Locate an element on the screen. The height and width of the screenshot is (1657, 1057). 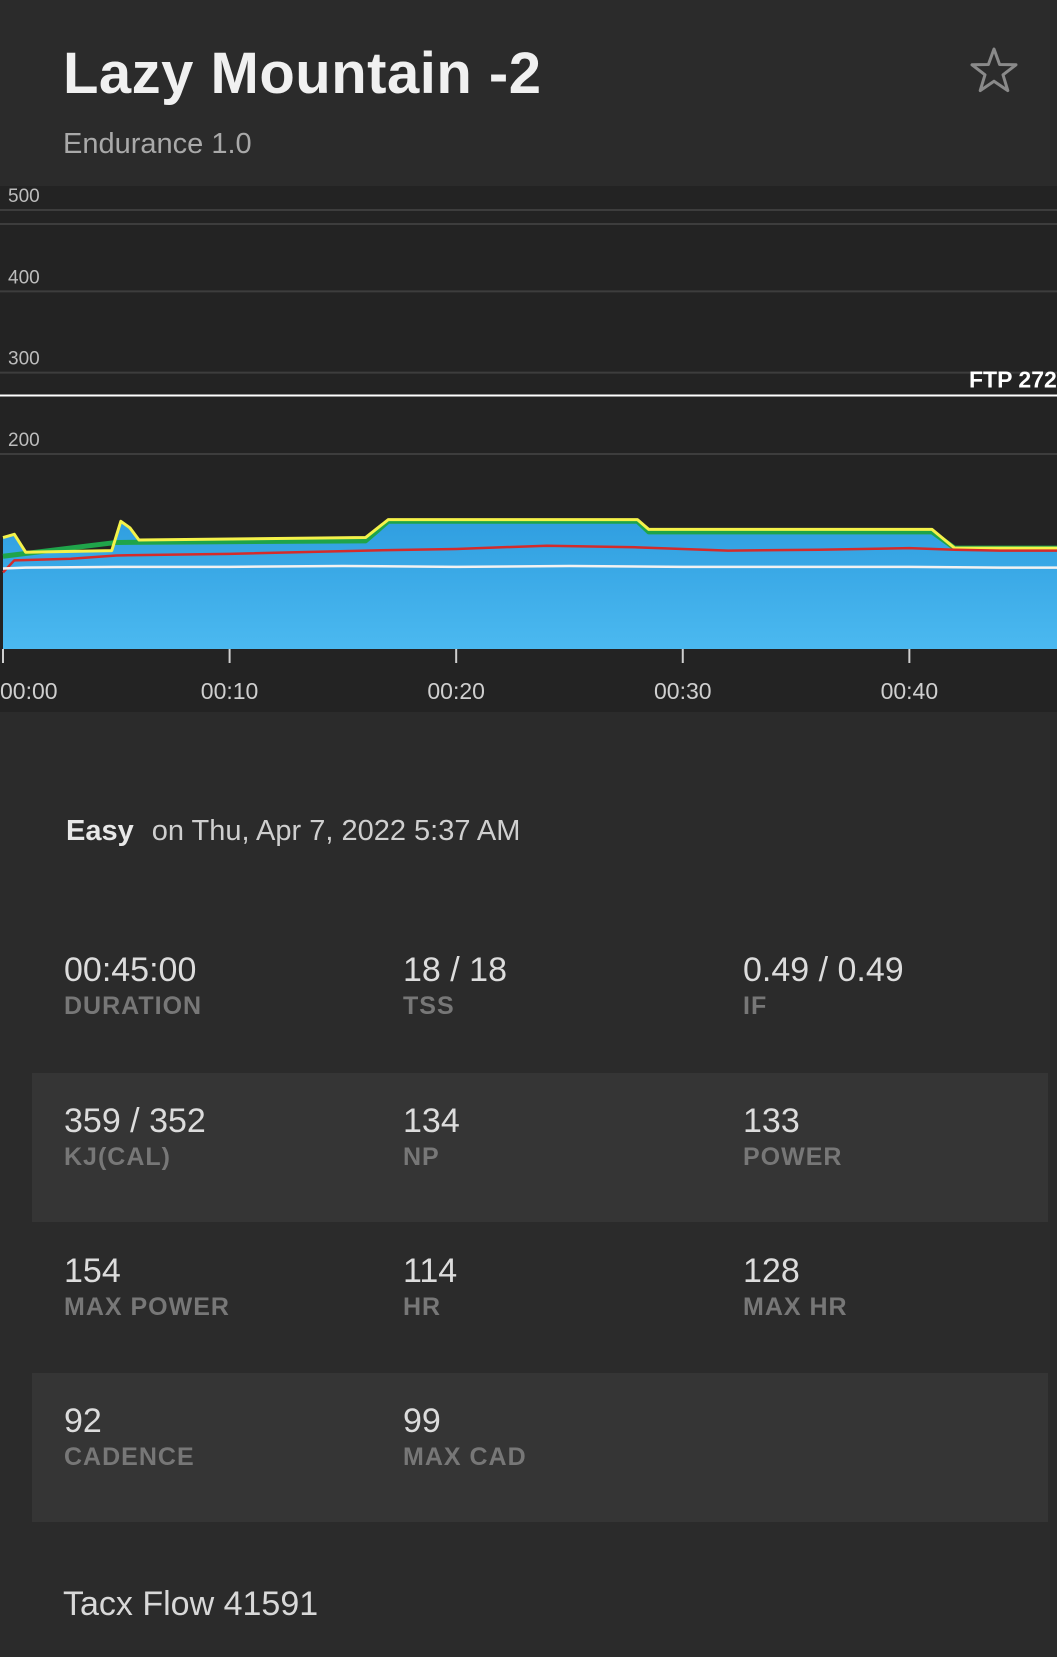
x-tick-label: 00:20 is located at coordinates (456, 691).